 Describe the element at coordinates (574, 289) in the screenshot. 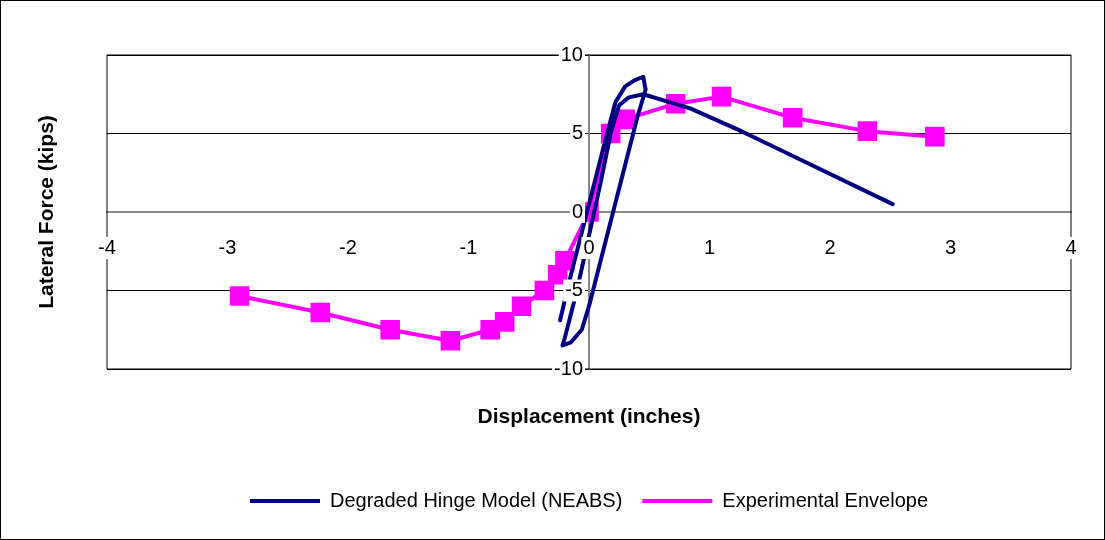

I see `y-tick-label: -5` at that location.